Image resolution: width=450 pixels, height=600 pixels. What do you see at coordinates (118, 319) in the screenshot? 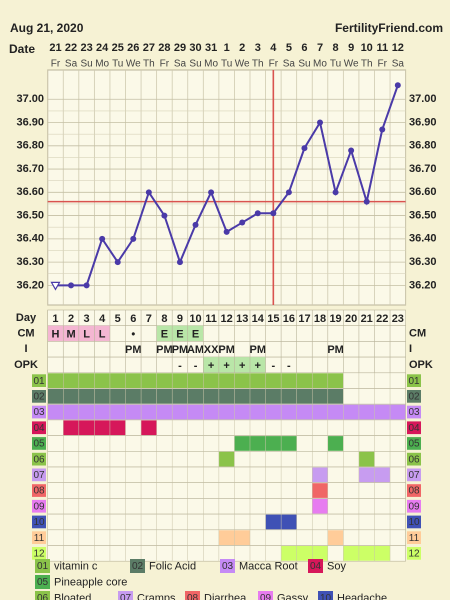
I see `day-value: 5` at bounding box center [118, 319].